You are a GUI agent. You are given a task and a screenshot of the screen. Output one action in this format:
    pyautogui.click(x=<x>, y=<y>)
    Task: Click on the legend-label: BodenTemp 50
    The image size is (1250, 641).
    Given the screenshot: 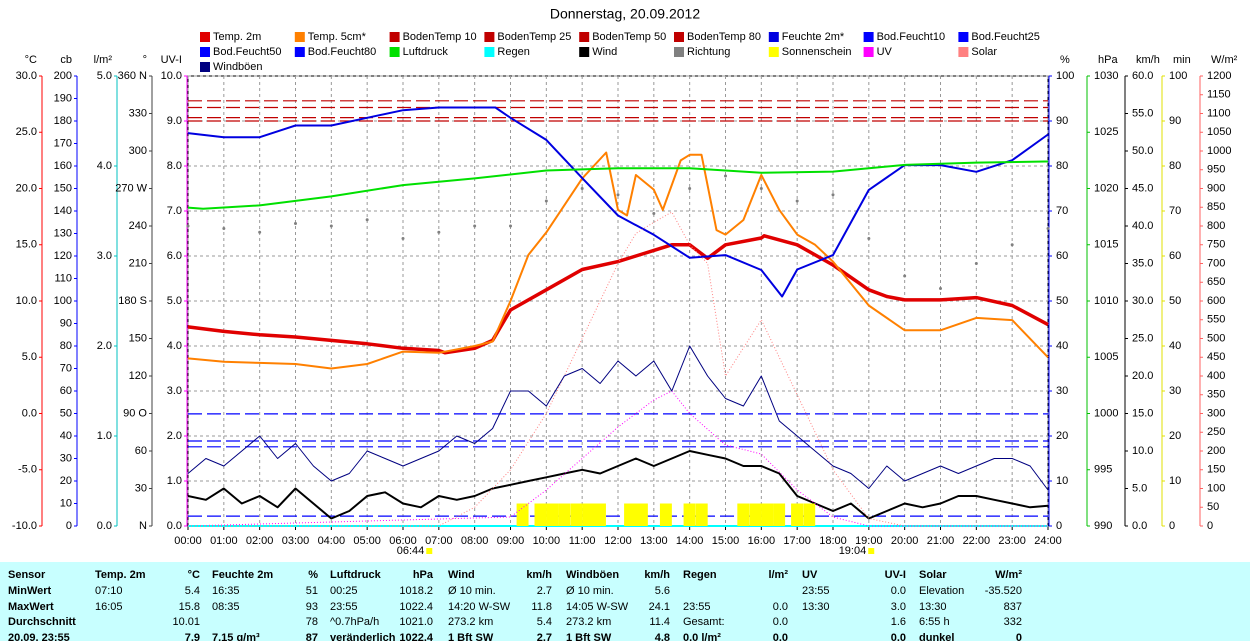 What is the action you would take?
    pyautogui.click(x=629, y=37)
    